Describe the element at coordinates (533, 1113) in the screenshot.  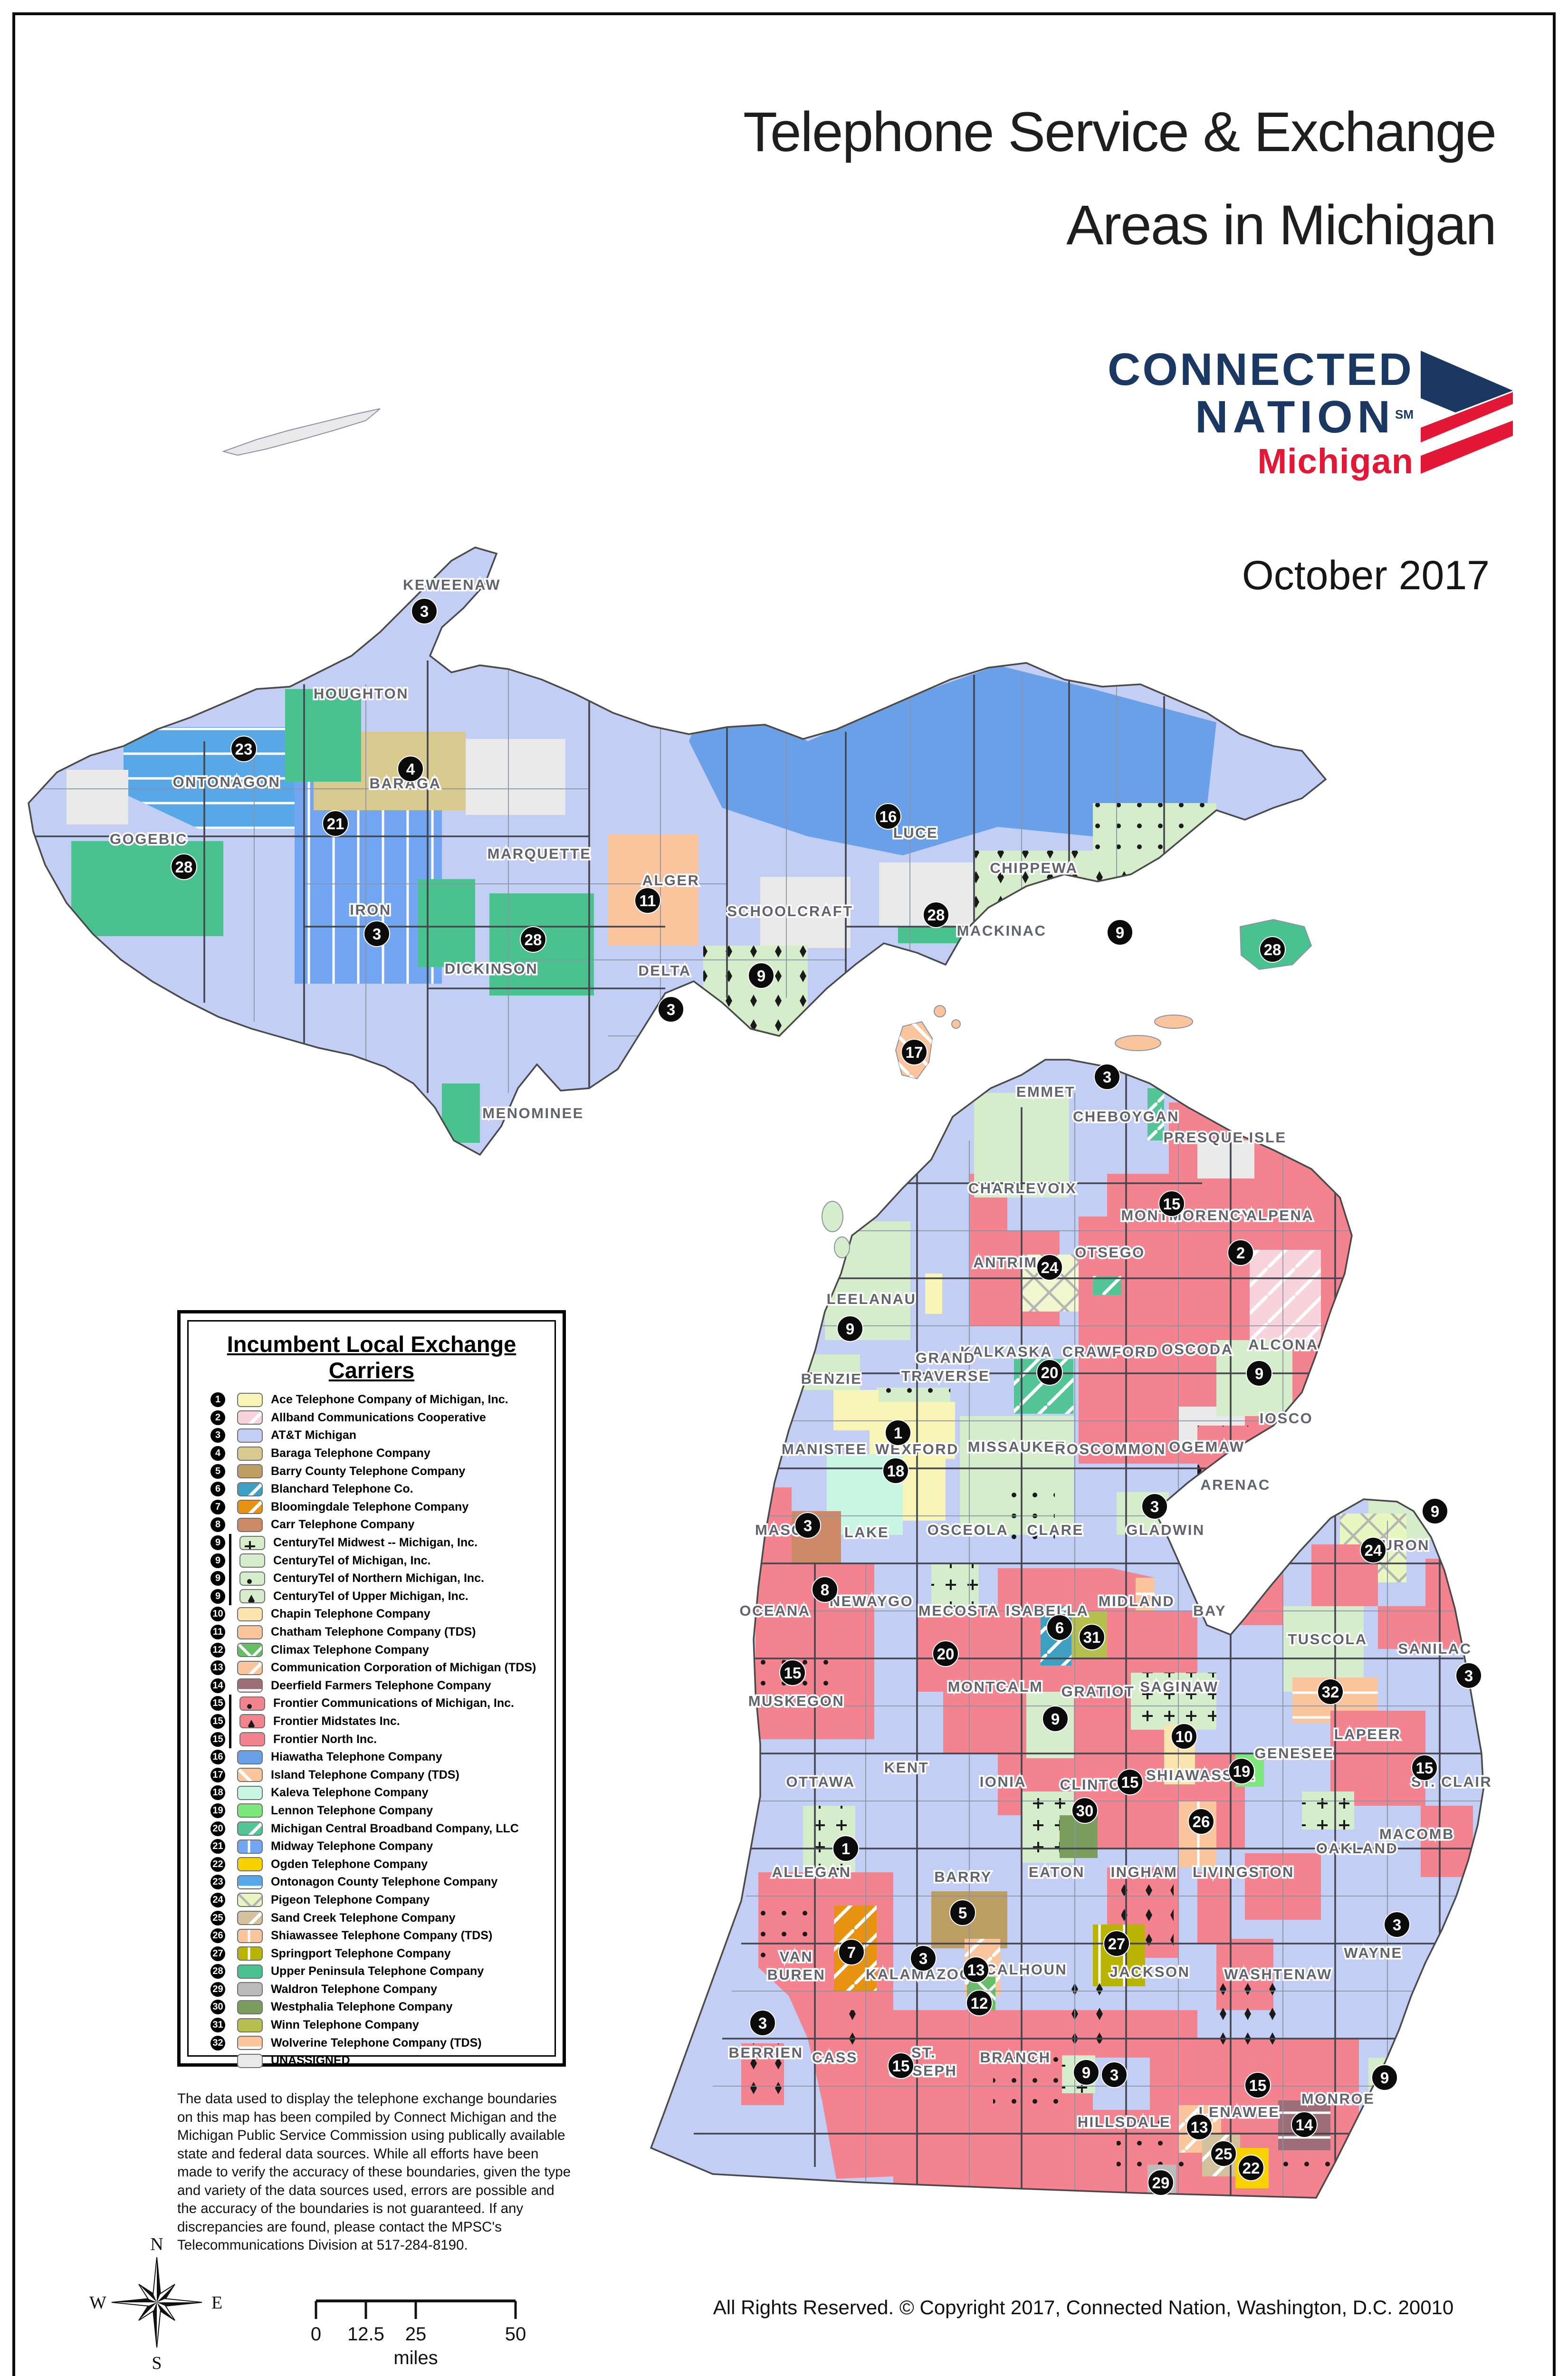
I see `county-label: MENOMINEE` at that location.